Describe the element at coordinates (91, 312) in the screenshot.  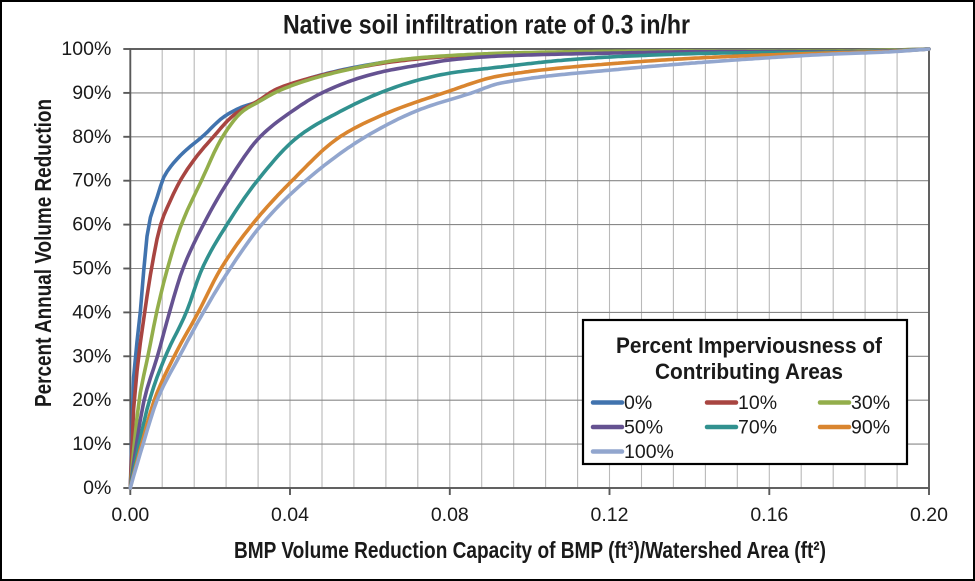
I see `svg-text: 40%` at that location.